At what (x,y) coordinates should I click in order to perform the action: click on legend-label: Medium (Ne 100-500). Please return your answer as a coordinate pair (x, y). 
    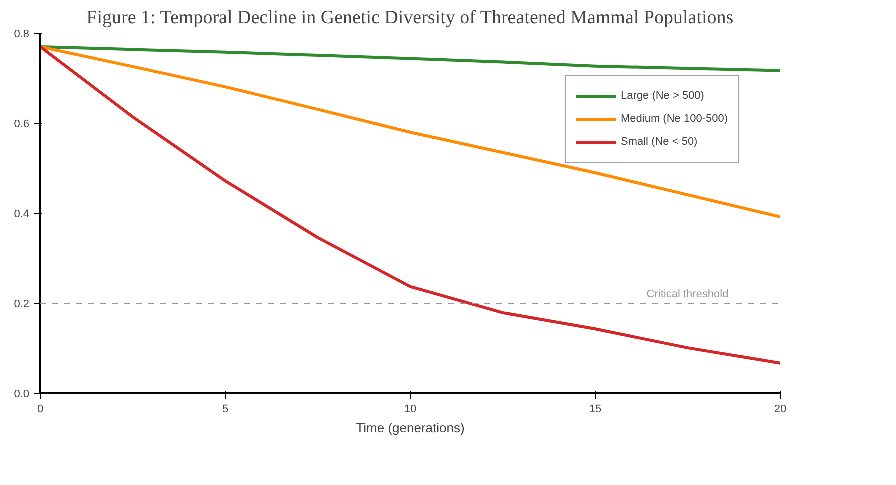
    Looking at the image, I should click on (674, 119).